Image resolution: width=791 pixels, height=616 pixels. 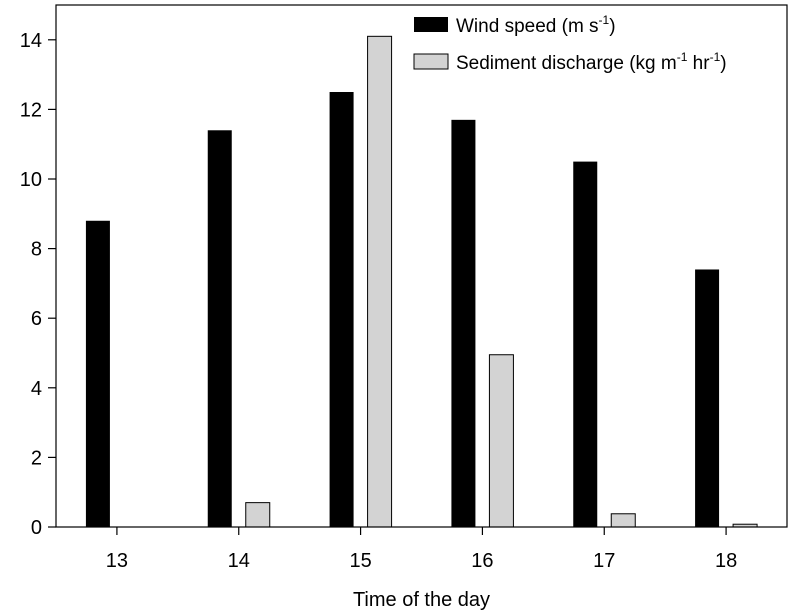 I want to click on y-tick-label-14: 14, so click(x=31, y=41).